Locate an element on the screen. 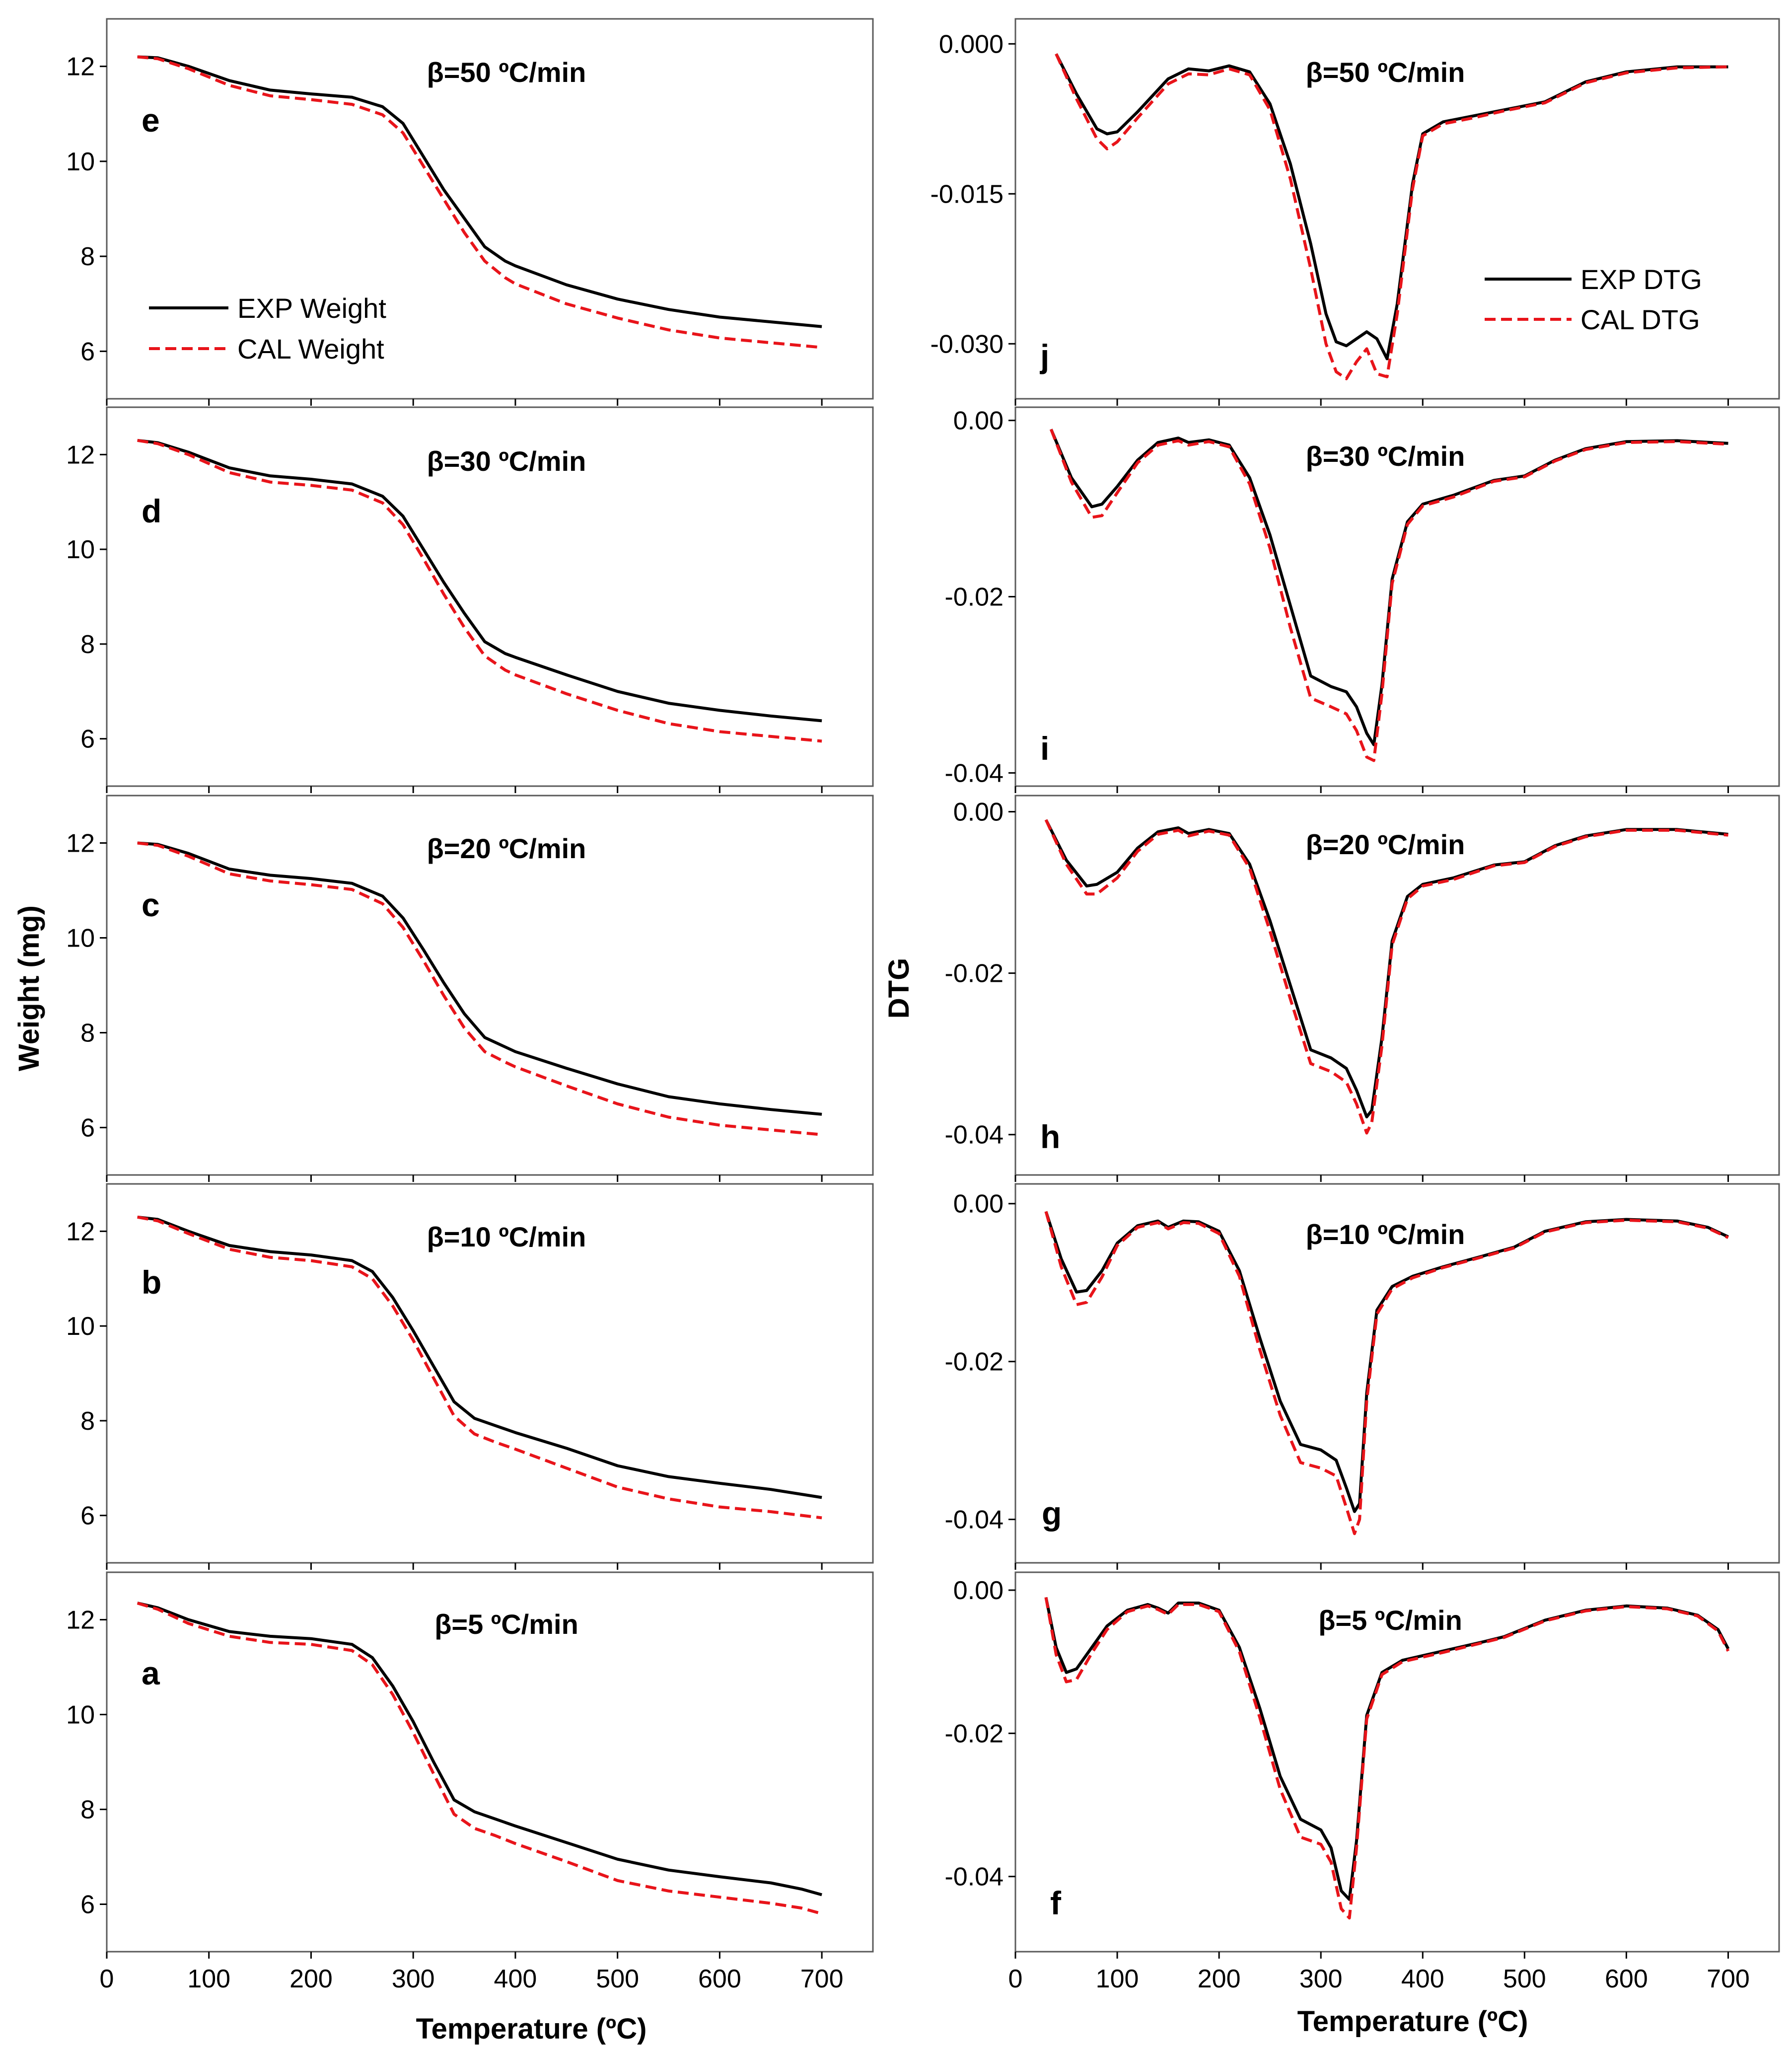 This screenshot has height=2050, width=1792. panel-e: 6 8 10 12 β=50 ºC/min e EXP Weight CAL Weight is located at coordinates (470, 212).